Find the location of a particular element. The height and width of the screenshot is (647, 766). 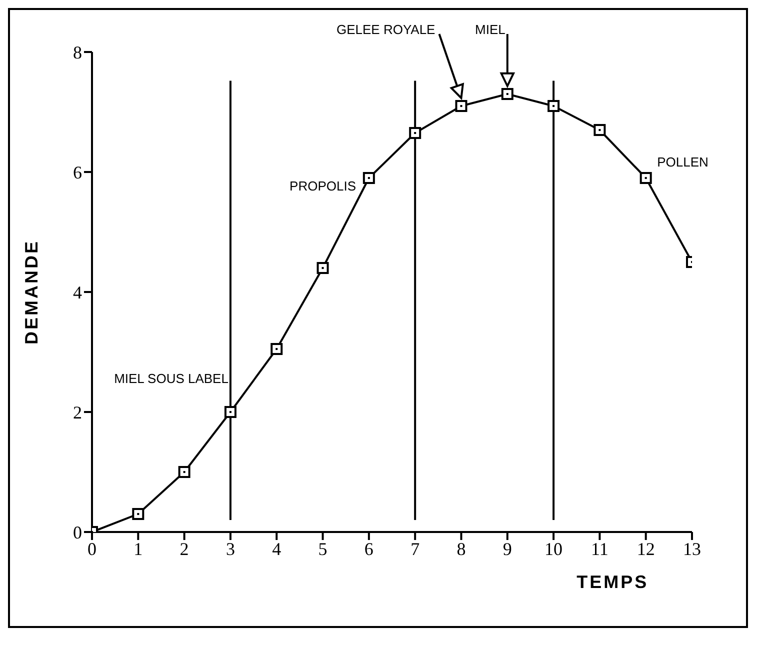

annotation: POLLEN is located at coordinates (682, 162).